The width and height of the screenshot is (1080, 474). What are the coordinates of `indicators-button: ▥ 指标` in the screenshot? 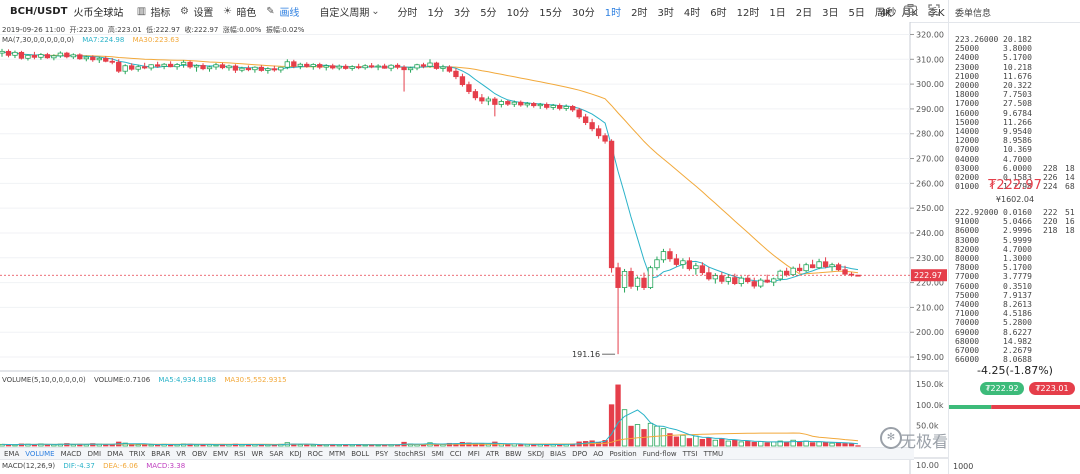 It's located at (153, 11).